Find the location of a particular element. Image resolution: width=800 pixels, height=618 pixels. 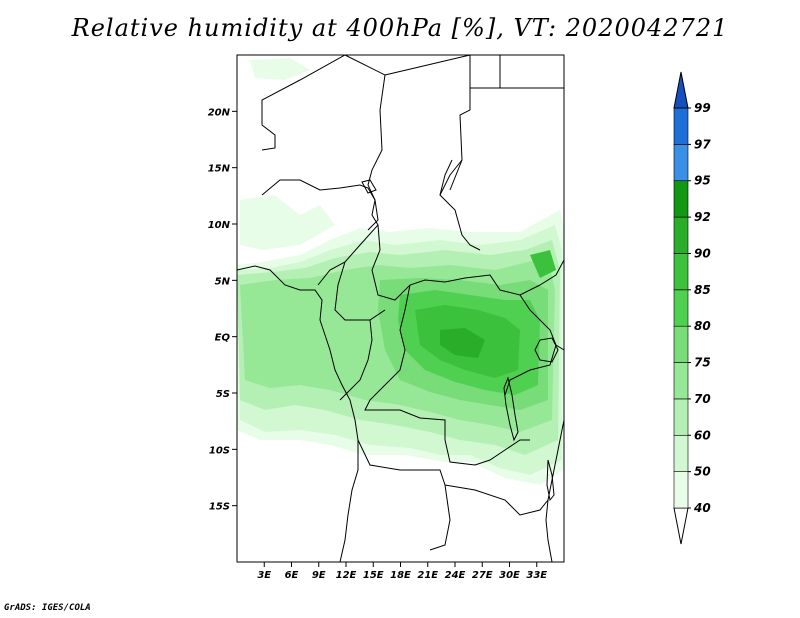

coastline-west is located at coordinates (297, 414).